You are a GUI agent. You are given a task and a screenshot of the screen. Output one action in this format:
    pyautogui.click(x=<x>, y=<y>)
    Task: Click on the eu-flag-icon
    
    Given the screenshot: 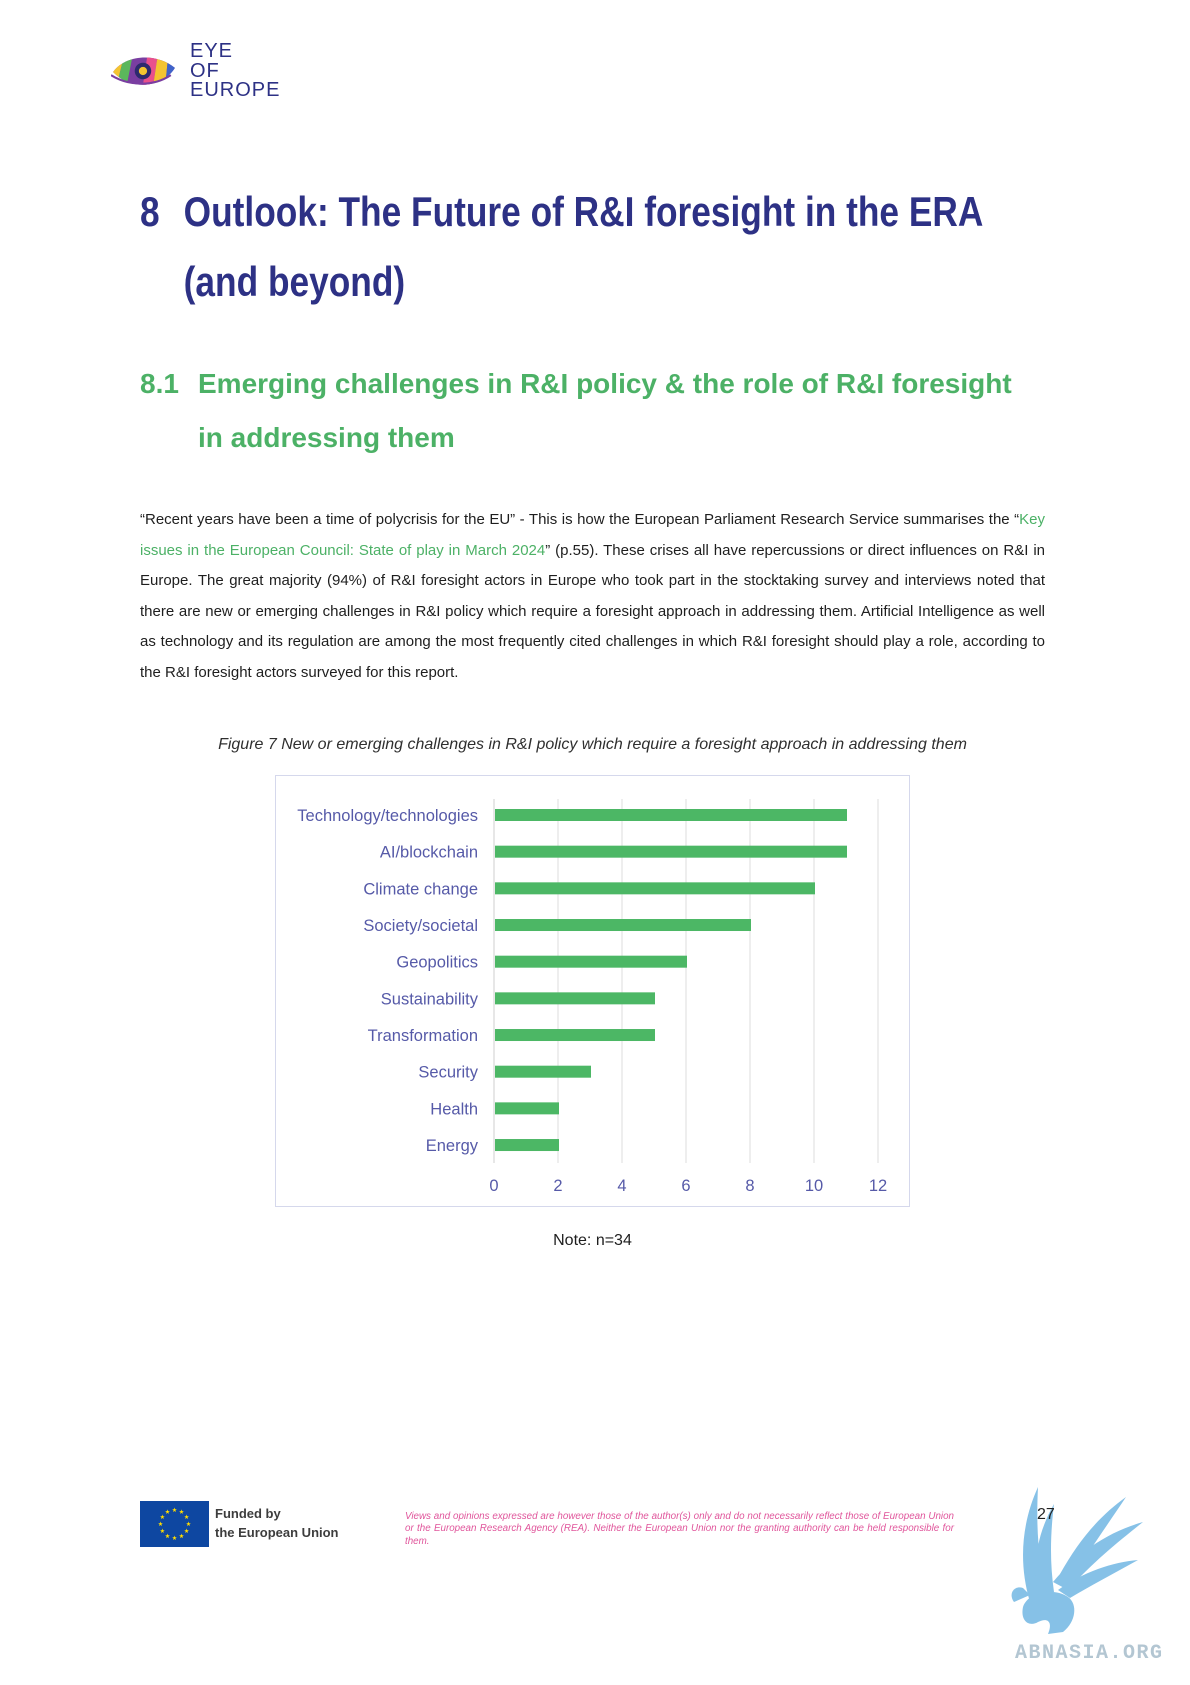 What is the action you would take?
    pyautogui.click(x=174, y=1524)
    